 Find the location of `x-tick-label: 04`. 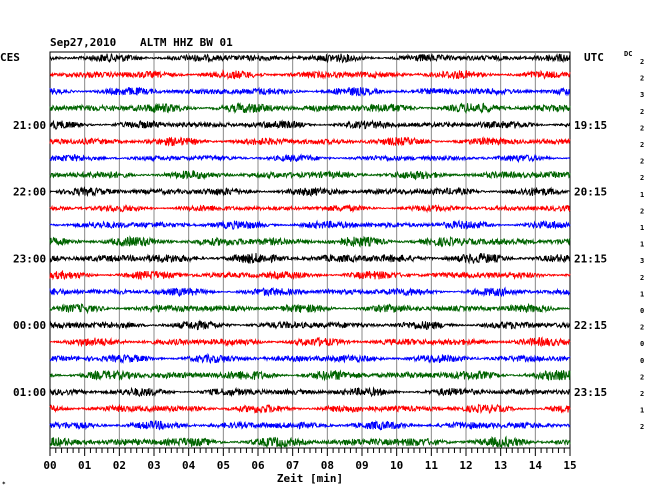

x-tick-label: 04 is located at coordinates (189, 465).